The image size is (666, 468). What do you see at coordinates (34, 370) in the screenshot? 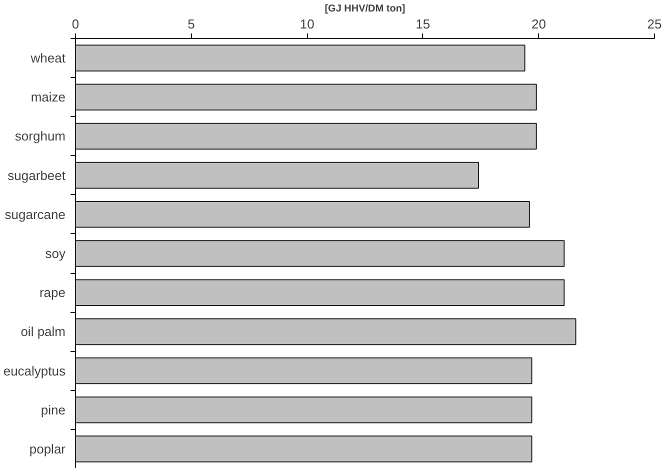
I see `y-tick-label: eucalyptus` at bounding box center [34, 370].